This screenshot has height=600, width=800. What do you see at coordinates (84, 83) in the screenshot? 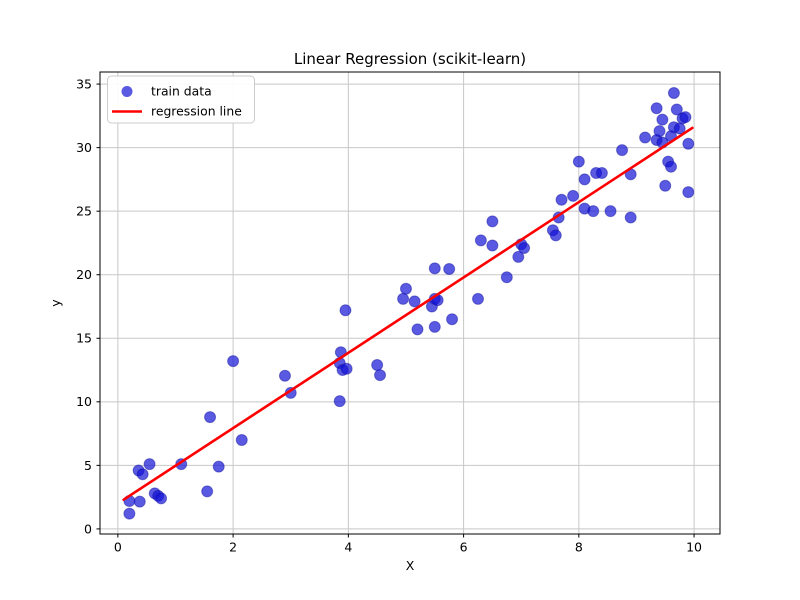
I see `y-tick-label: 35` at bounding box center [84, 83].